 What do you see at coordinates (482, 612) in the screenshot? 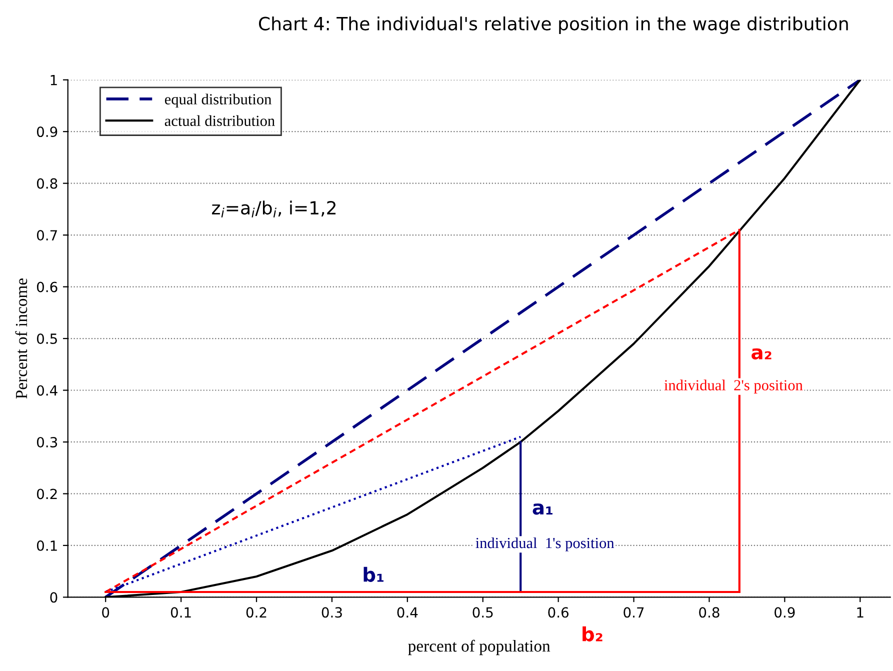
I see `x-tick-label: 0.5` at bounding box center [482, 612].